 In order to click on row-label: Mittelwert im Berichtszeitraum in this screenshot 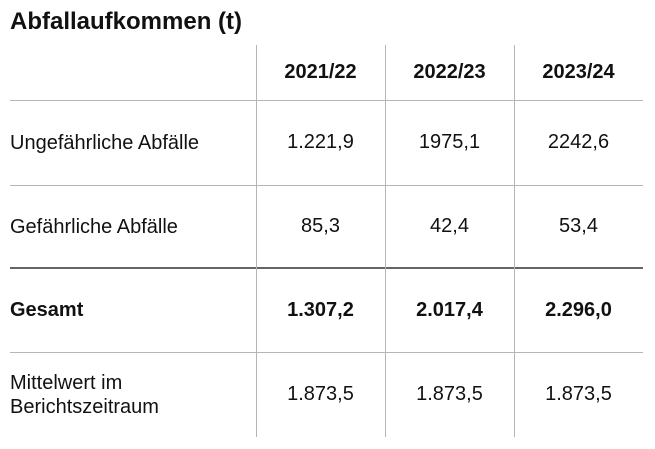, I will do `click(84, 394)`.